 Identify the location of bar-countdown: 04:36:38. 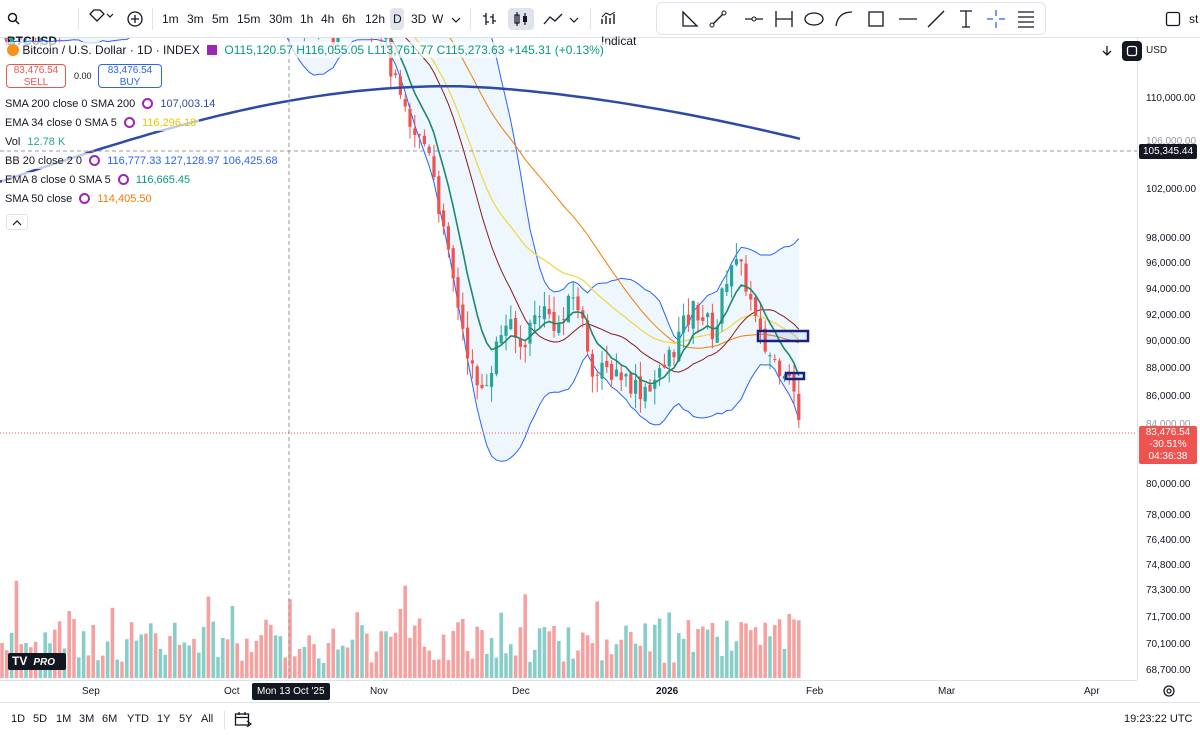
(1168, 456).